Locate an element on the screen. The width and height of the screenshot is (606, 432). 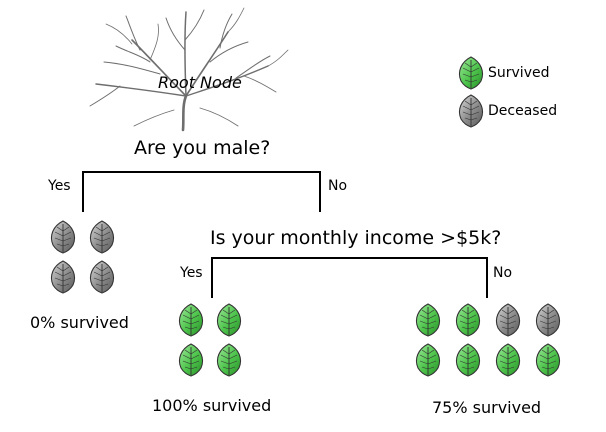
leaf-group-female-low-income is located at coordinates (488, 340).